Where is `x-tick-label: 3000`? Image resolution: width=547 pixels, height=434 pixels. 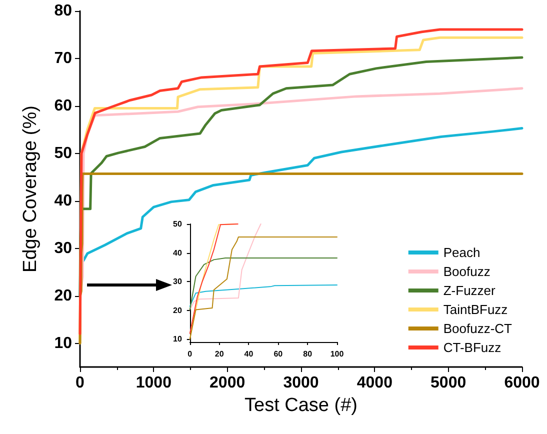 x-tick-label: 3000 is located at coordinates (301, 383).